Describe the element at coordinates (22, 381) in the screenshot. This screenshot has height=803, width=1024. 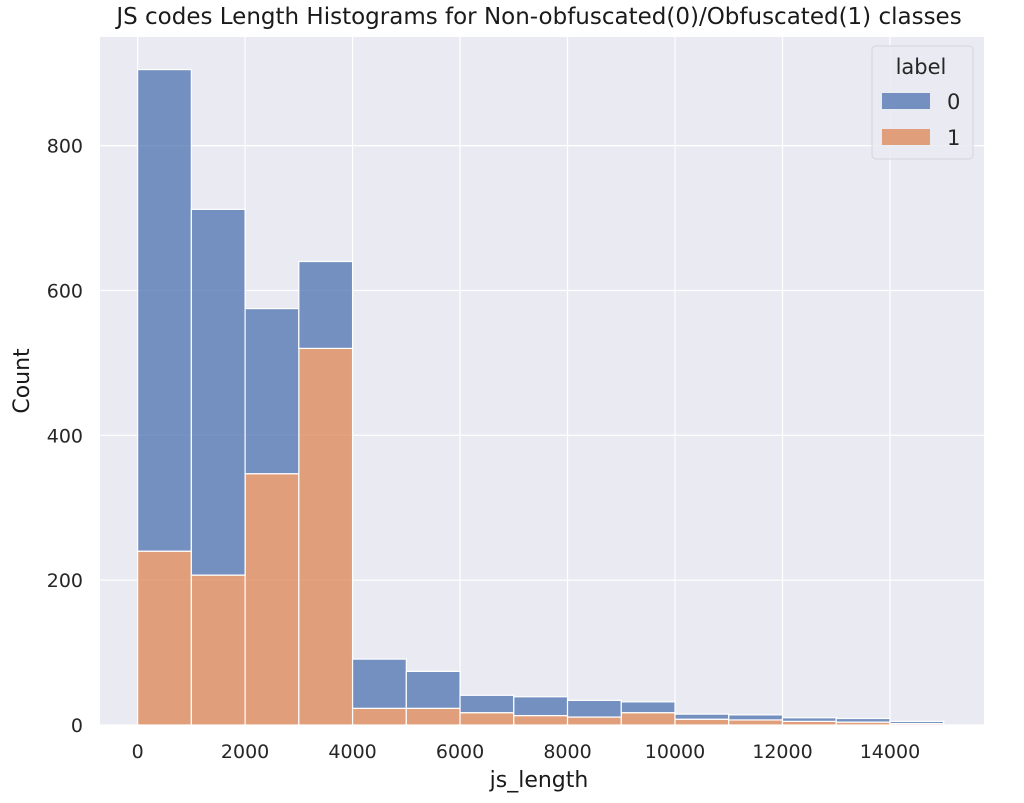
I see `y-axis-label: Count` at that location.